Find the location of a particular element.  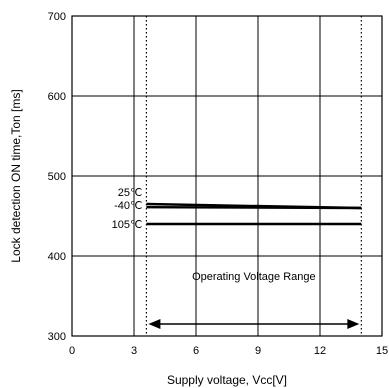

series-labels: 25℃-40℃ 105℃ is located at coordinates (127, 209).